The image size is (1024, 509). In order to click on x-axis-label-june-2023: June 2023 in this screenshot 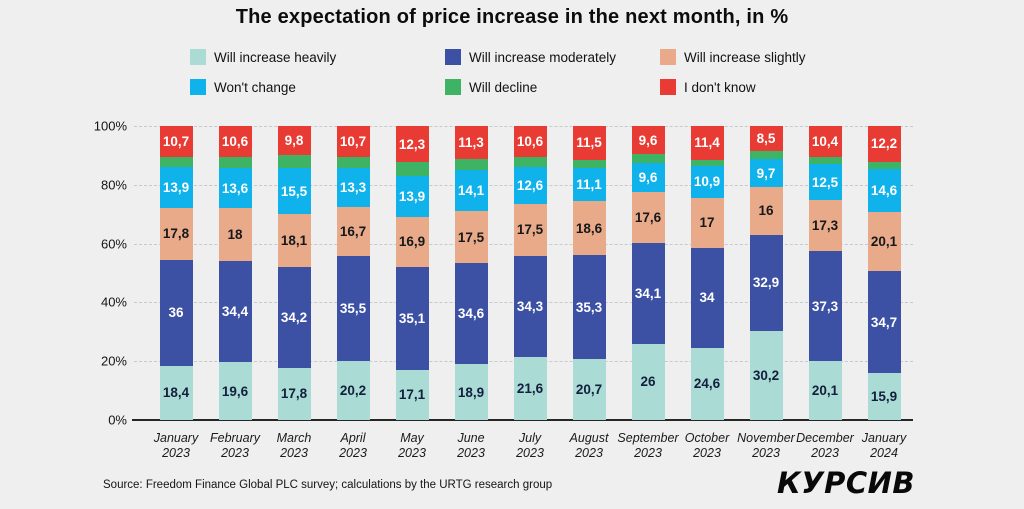, I will do `click(471, 446)`.